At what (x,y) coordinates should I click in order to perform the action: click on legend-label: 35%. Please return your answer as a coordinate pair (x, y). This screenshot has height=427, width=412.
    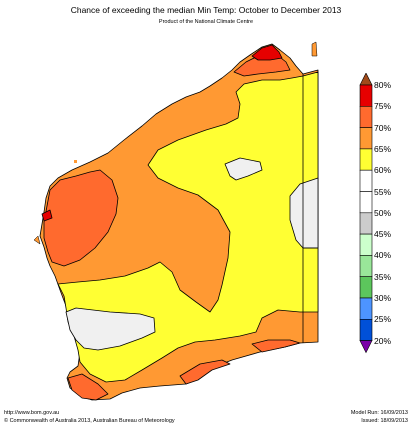
    Looking at the image, I should click on (383, 276).